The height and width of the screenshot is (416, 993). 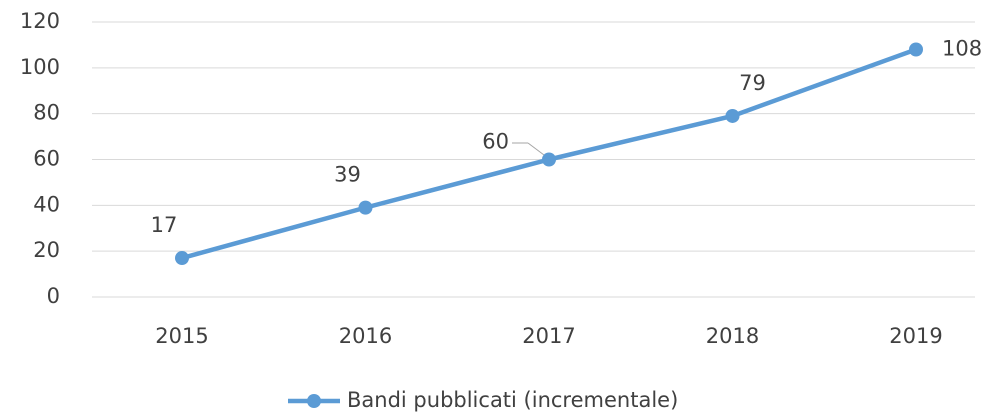 What do you see at coordinates (40, 21) in the screenshot?
I see `y-tick-label: 120` at bounding box center [40, 21].